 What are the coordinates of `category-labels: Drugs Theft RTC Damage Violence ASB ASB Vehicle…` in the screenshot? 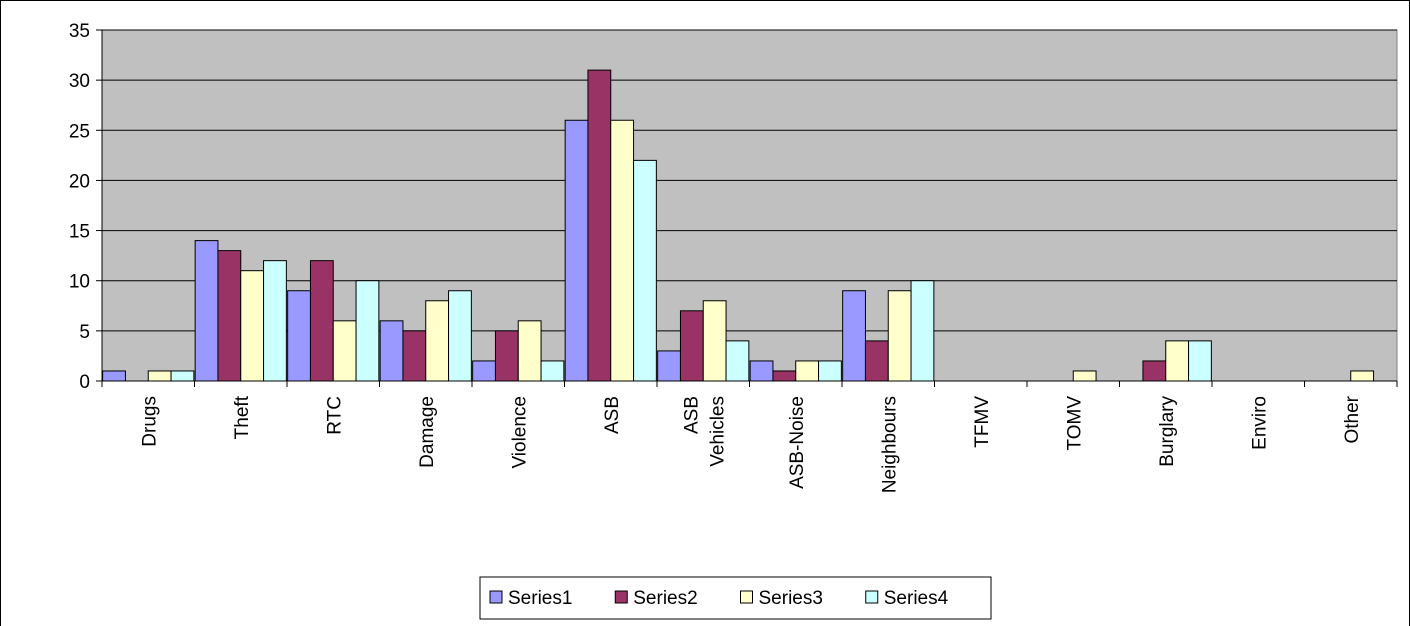 It's located at (751, 444).